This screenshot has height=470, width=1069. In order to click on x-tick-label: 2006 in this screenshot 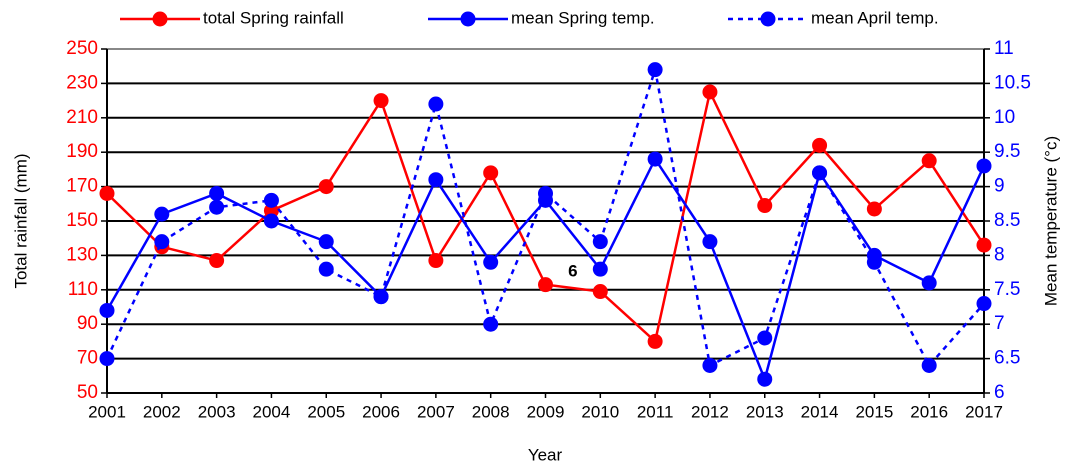, I will do `click(381, 411)`.